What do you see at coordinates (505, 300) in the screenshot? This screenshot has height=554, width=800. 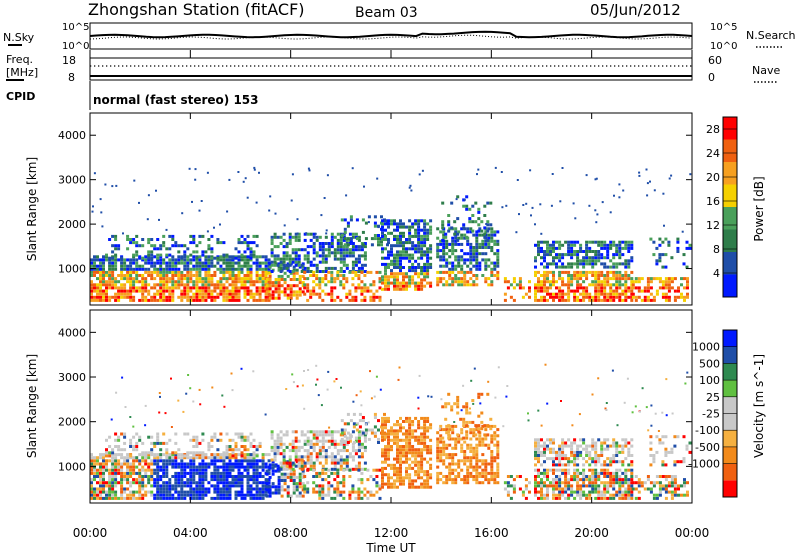 I see `power-cell-1927` at bounding box center [505, 300].